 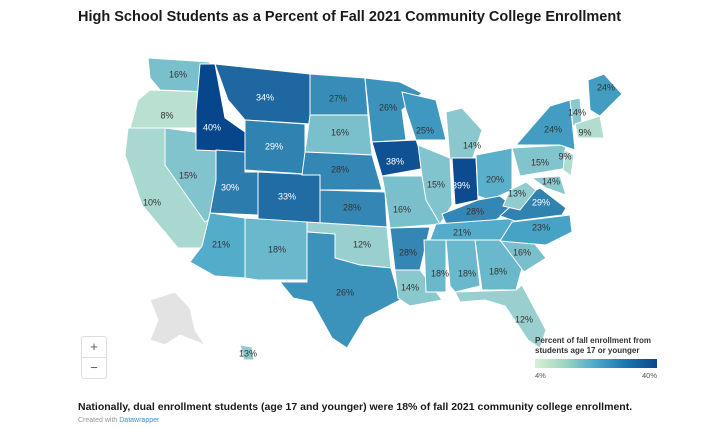 I want to click on state-oh, so click(x=494, y=174).